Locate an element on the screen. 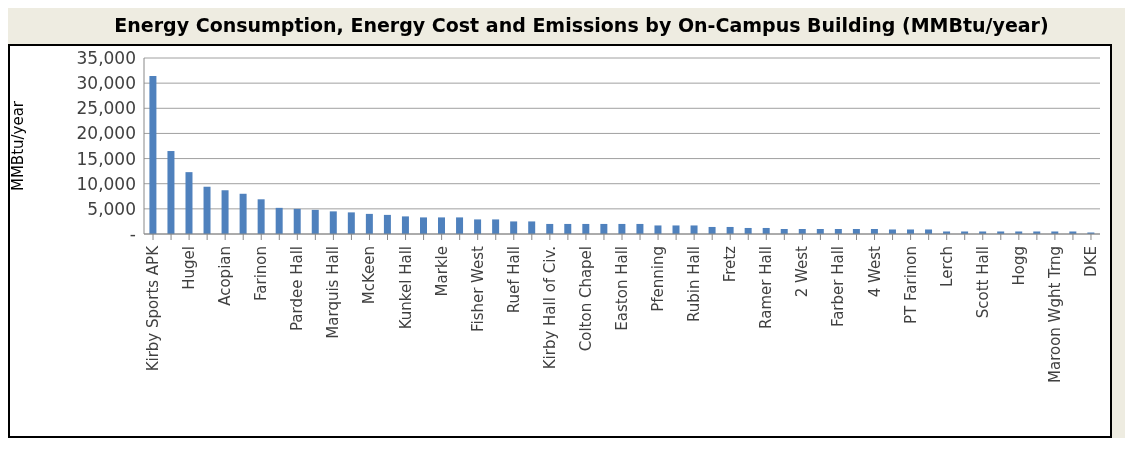  chart-title: Energy Consumption, Energy Cost and Emissions by On-Campus Building (MMBtu/year) is located at coordinates (581, 25).